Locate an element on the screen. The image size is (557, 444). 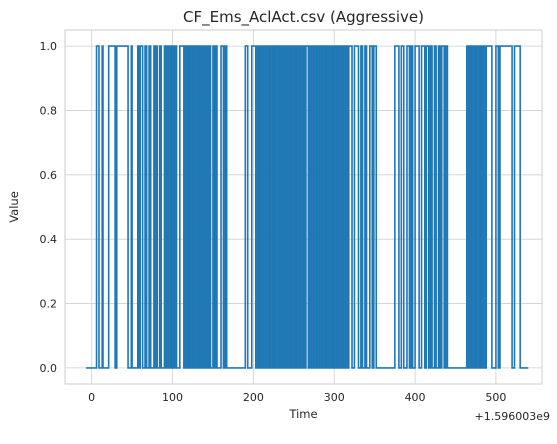
x-tick-label: 400 is located at coordinates (415, 397).